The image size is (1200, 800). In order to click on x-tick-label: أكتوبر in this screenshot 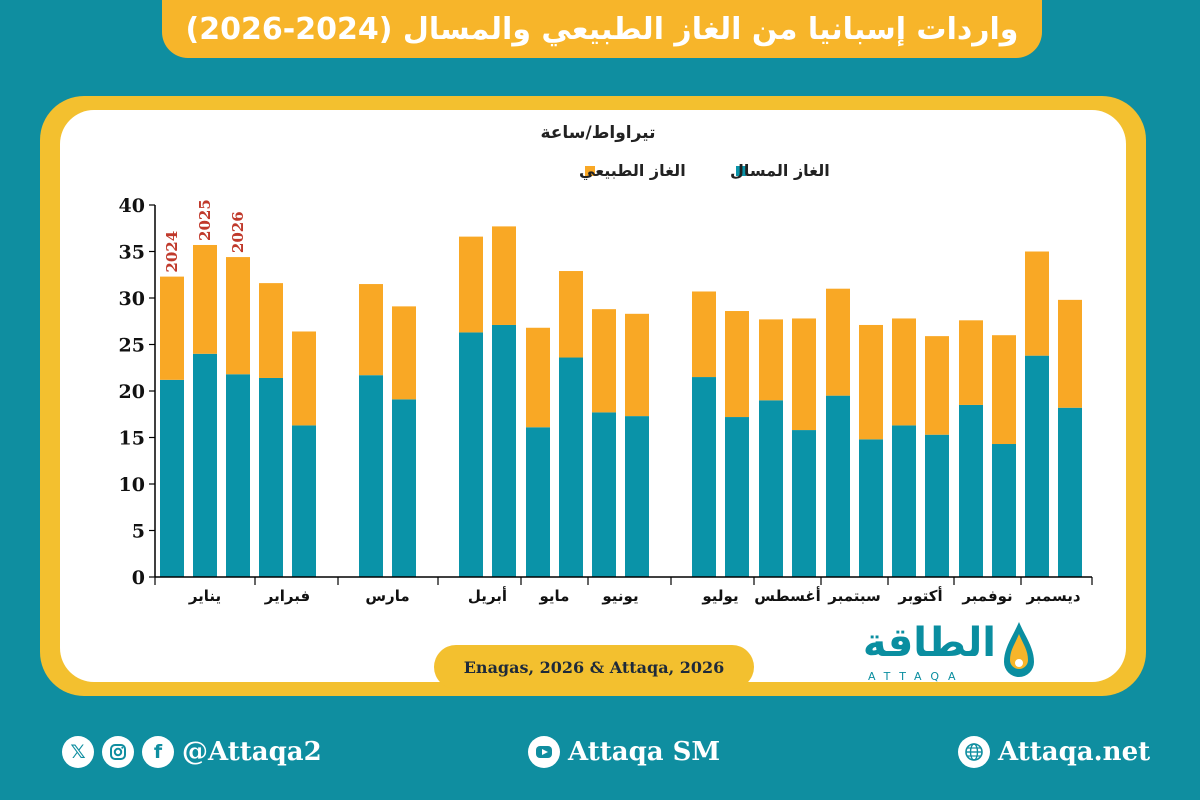, I will do `click(919, 595)`.